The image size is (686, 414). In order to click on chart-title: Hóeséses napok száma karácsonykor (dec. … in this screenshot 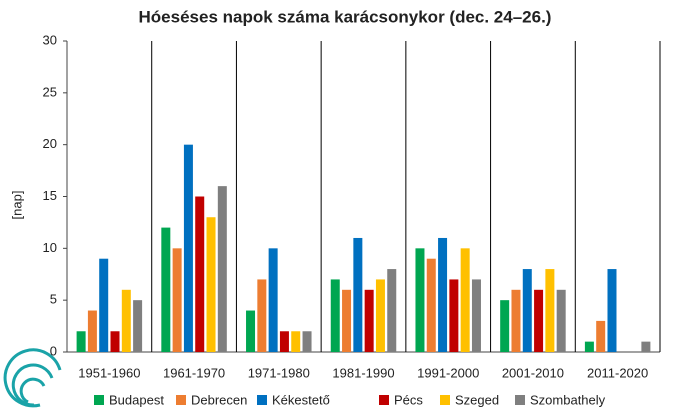, I will do `click(345, 16)`.